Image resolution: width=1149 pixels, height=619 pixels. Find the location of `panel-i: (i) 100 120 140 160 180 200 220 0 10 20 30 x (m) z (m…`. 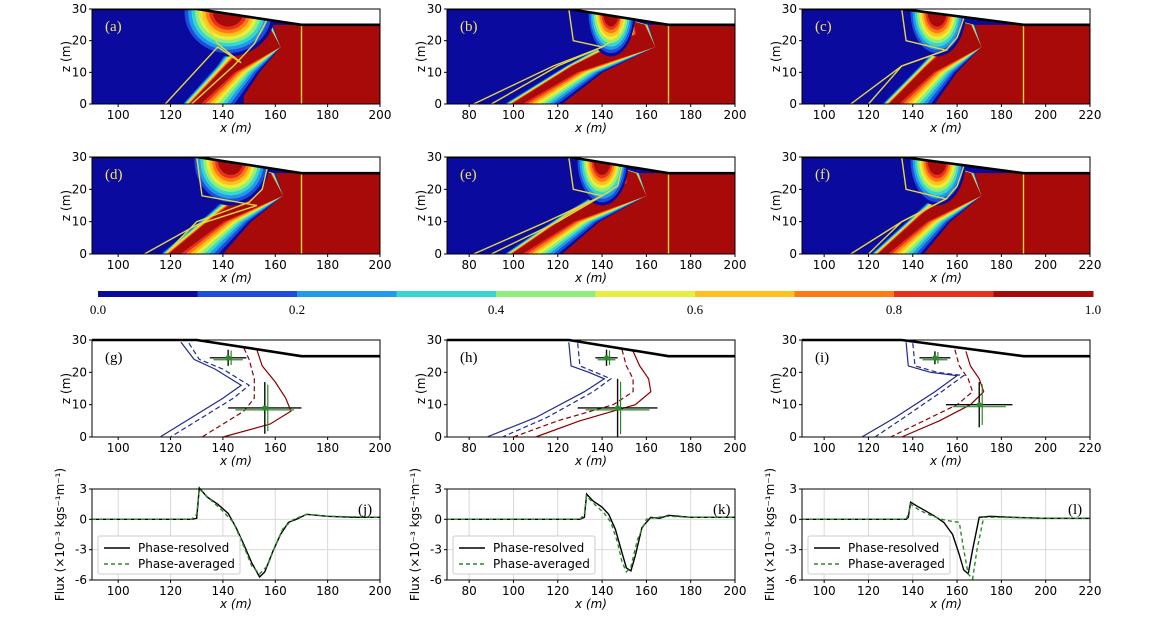

panel-i: (i) 100 120 140 160 180 200 220 0 10 20 30 x (m) z (m… is located at coordinates (935, 400).